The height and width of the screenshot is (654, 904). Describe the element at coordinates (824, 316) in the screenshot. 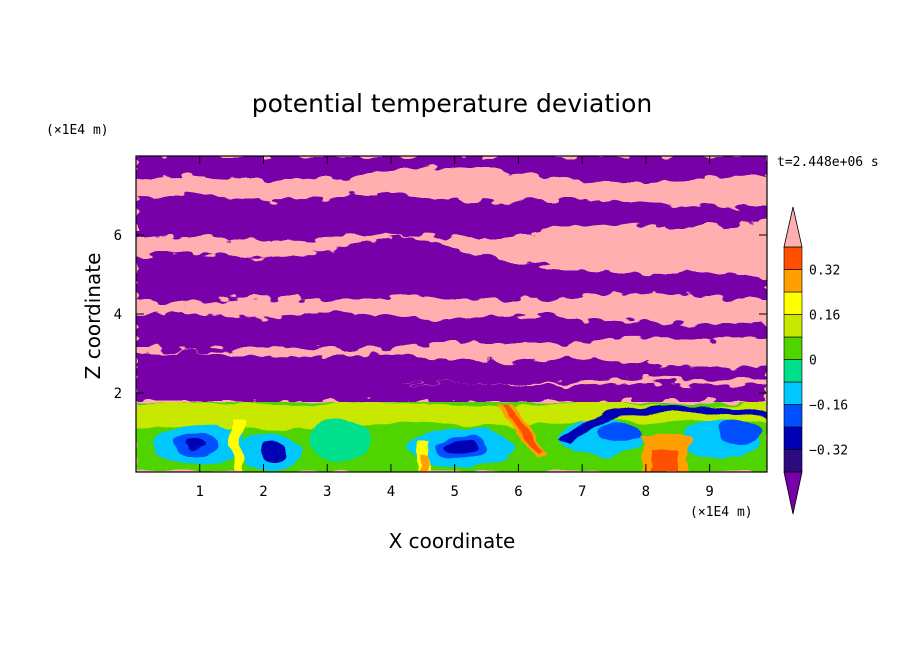

I see `colorbar-label: 0.16` at that location.